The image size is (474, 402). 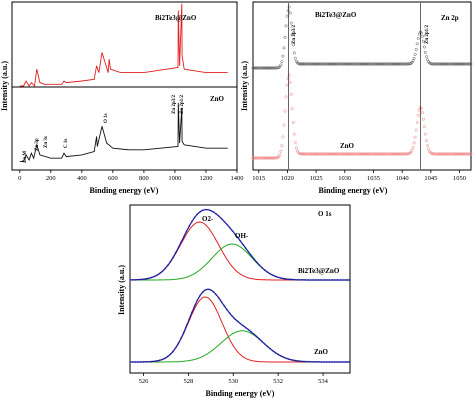 I want to click on zn2p-tick-label: 1025, so click(x=316, y=178).